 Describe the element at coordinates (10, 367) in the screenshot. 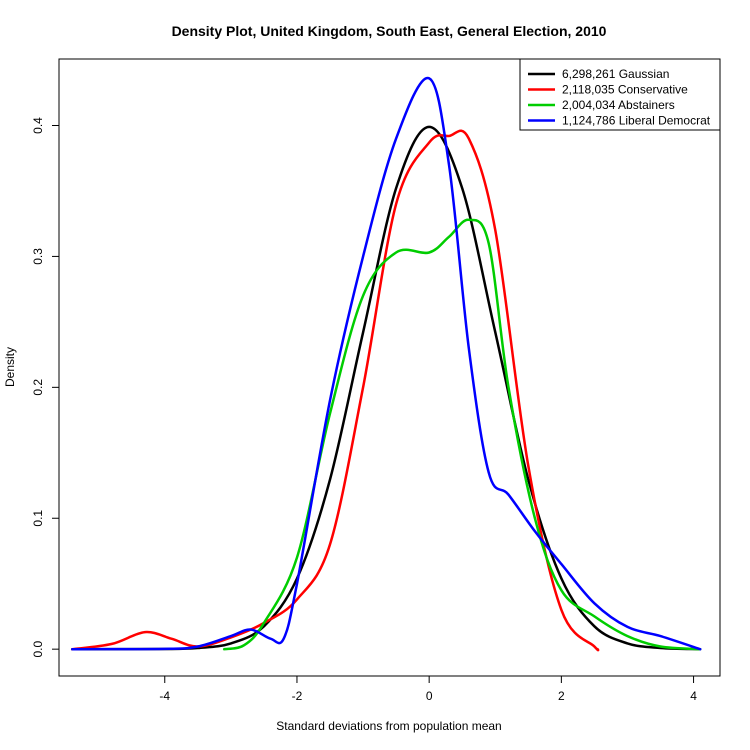

I see `y-axis-label: Density` at that location.